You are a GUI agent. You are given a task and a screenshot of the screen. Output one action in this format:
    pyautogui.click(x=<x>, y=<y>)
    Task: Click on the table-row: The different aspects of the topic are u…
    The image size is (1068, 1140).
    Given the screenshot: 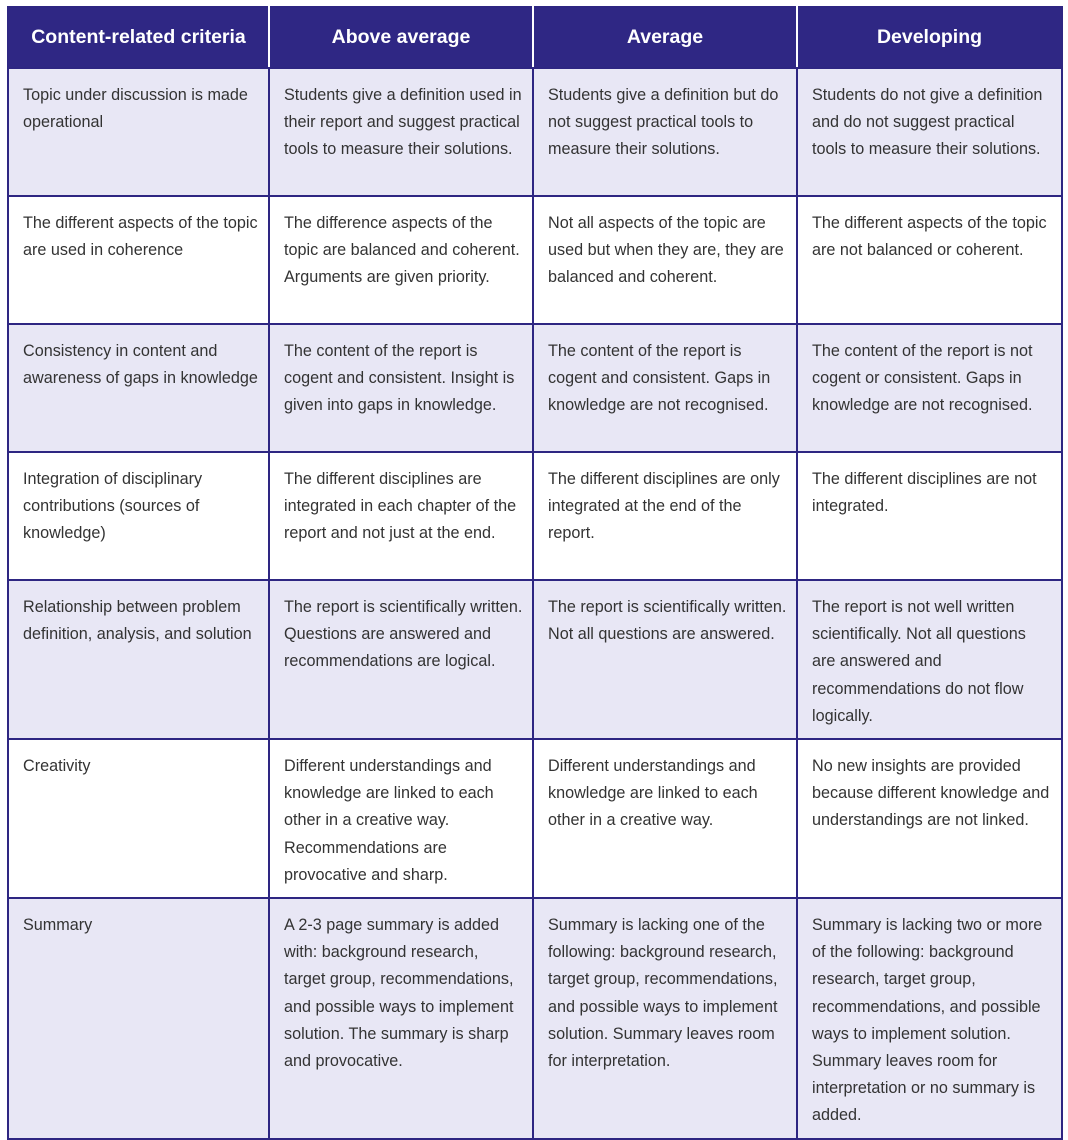 What is the action you would take?
    pyautogui.click(x=535, y=260)
    